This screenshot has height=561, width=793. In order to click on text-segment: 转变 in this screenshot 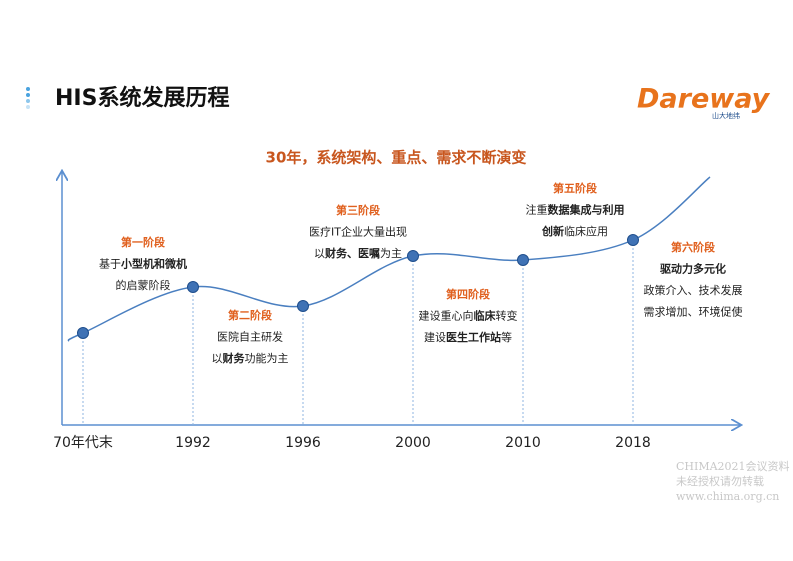, I will do `click(507, 316)`.